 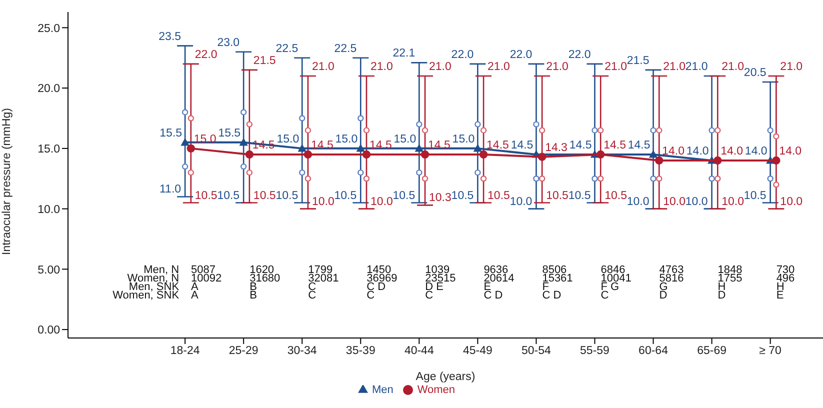 I want to click on data-label: 14.3, so click(x=556, y=148).